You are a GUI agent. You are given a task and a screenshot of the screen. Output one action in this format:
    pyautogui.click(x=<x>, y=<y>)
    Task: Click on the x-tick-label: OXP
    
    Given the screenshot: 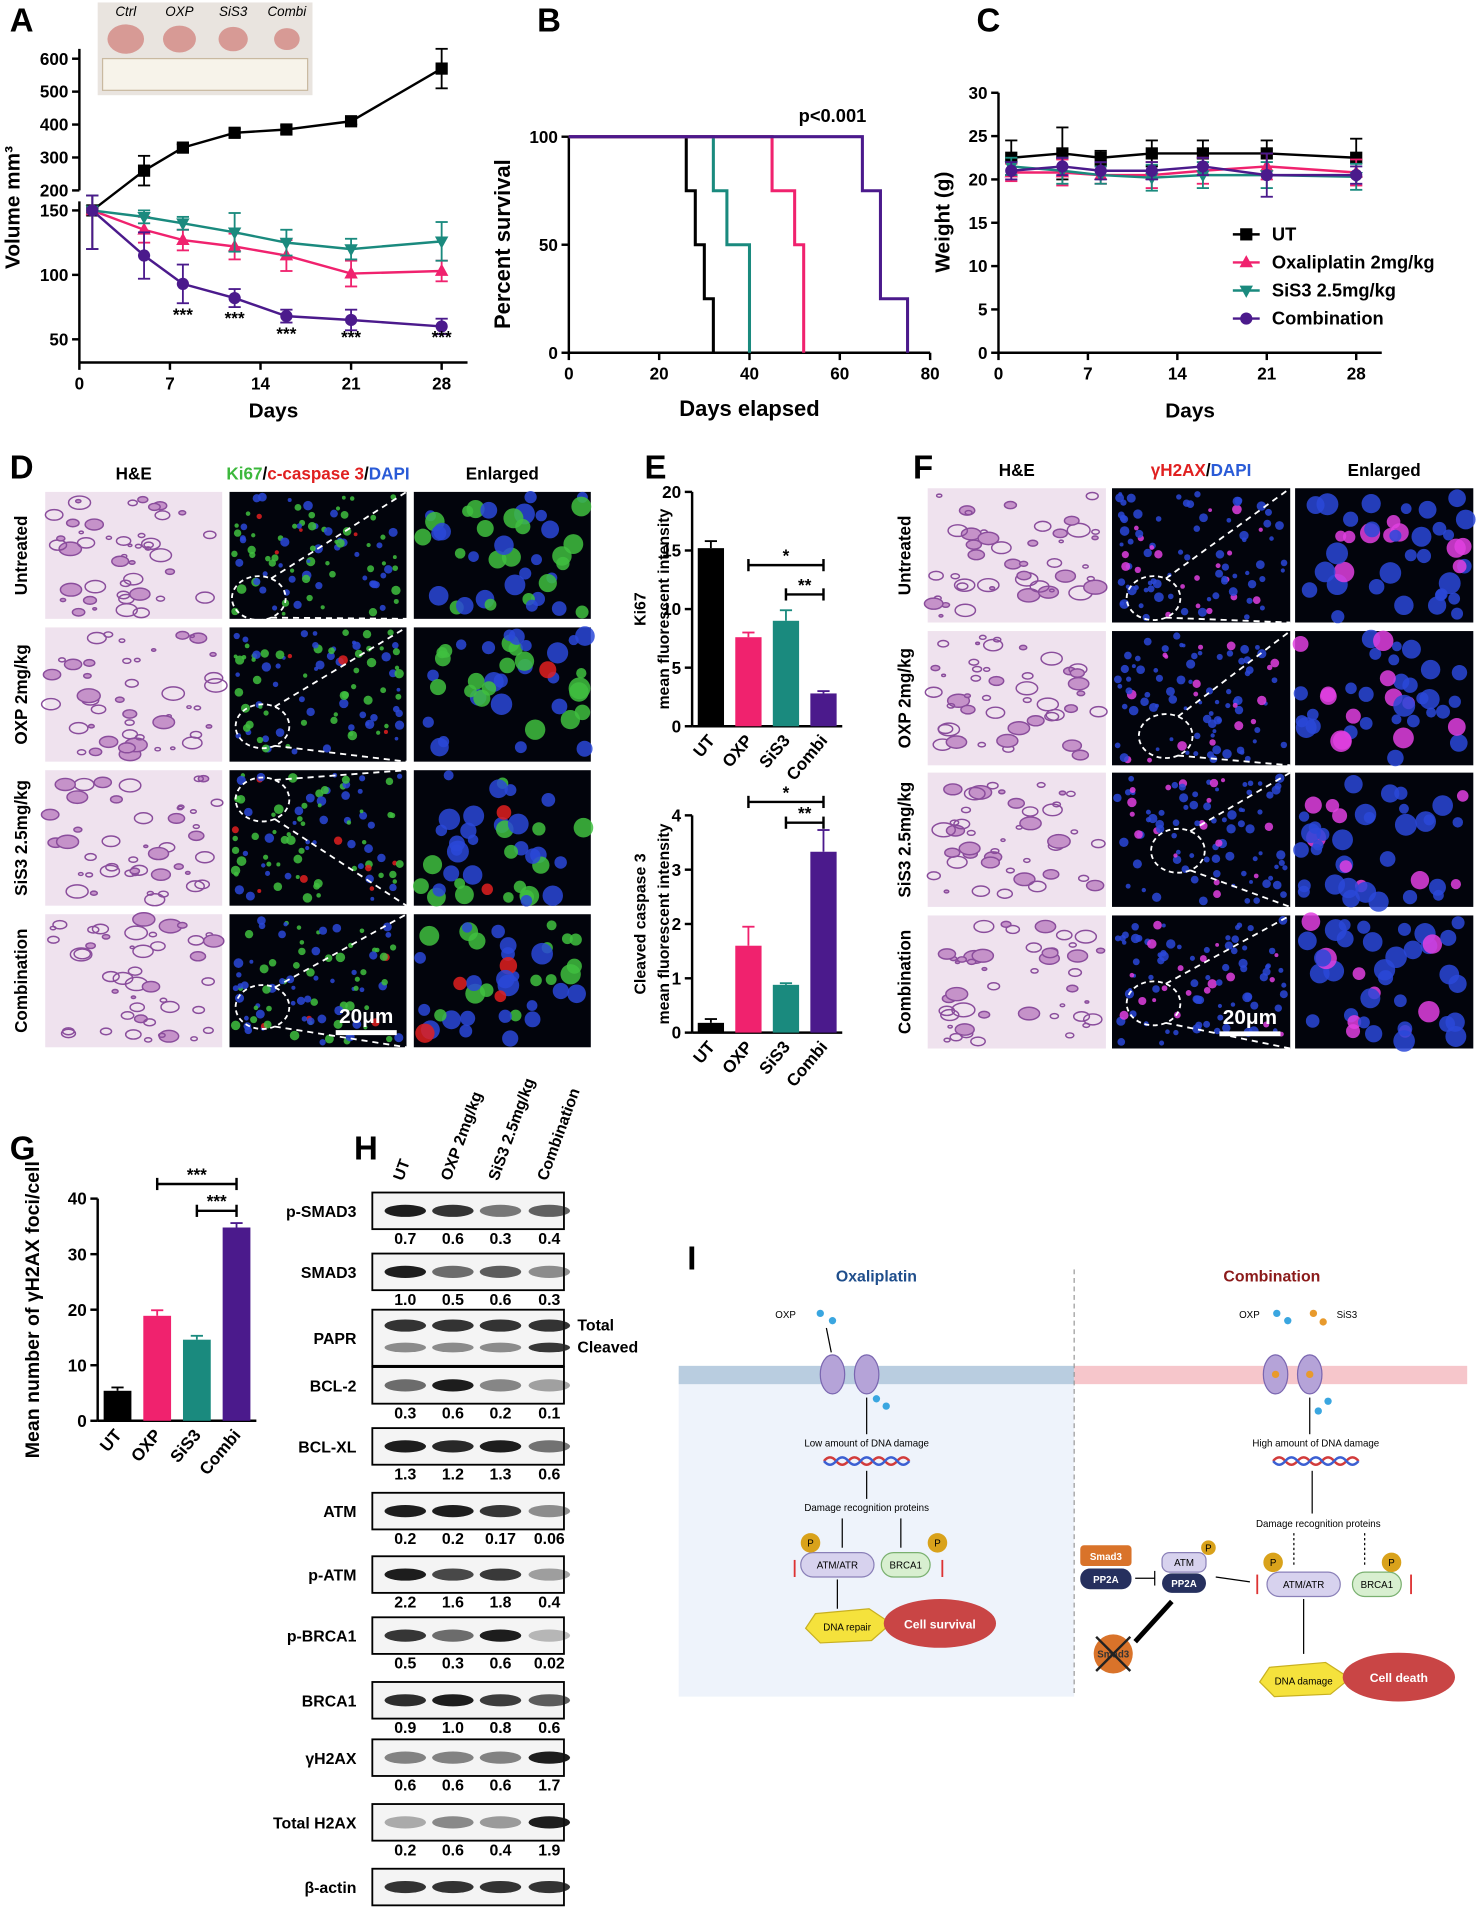 What is the action you would take?
    pyautogui.click(x=738, y=1058)
    